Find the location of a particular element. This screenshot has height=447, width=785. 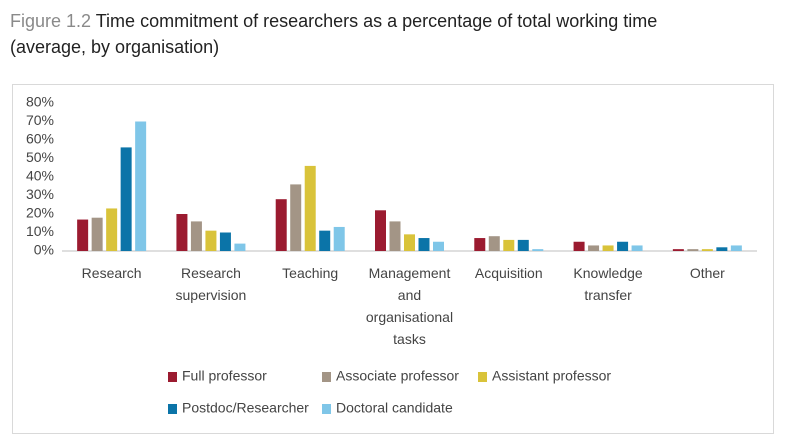

legend-label: Associate professor is located at coordinates (397, 376).